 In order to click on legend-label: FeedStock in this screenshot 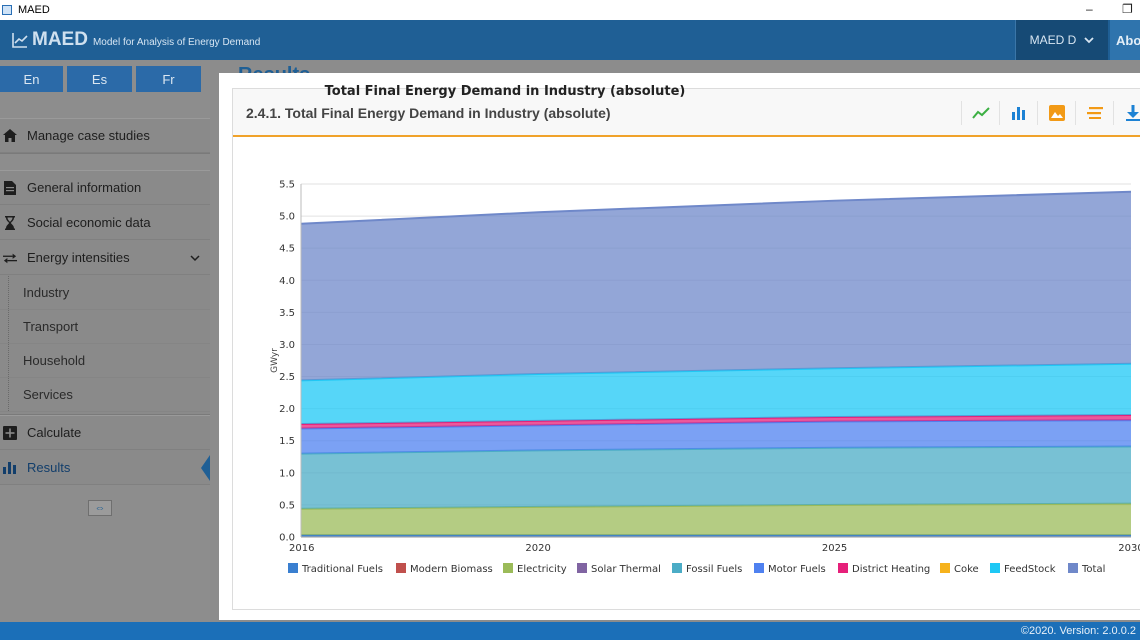, I will do `click(1030, 569)`.